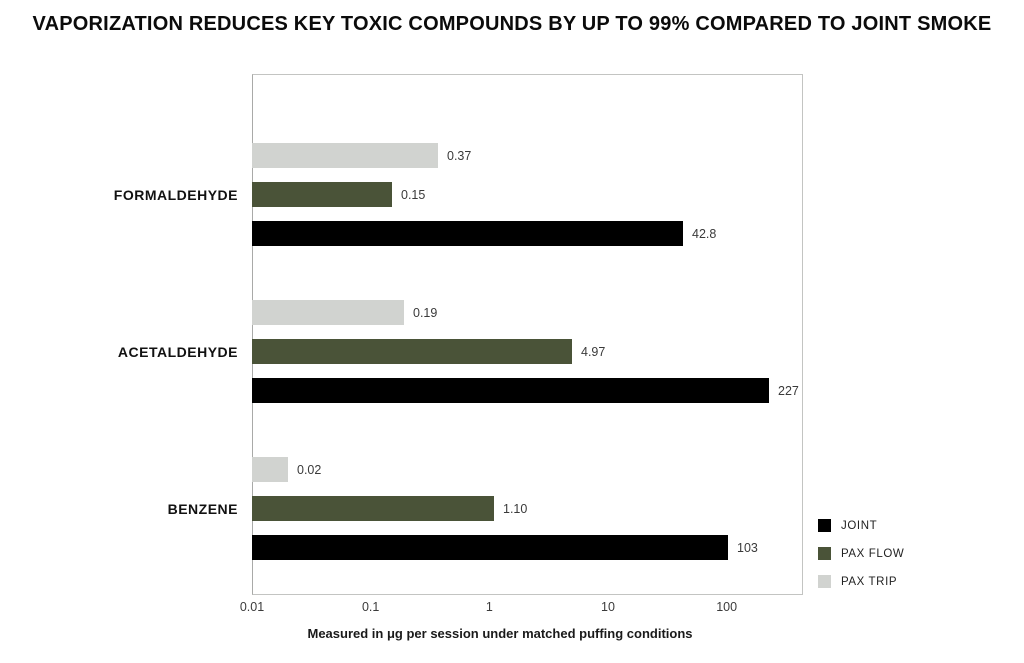 This screenshot has height=663, width=1024. I want to click on legend-item: PAX FLOW, so click(861, 553).